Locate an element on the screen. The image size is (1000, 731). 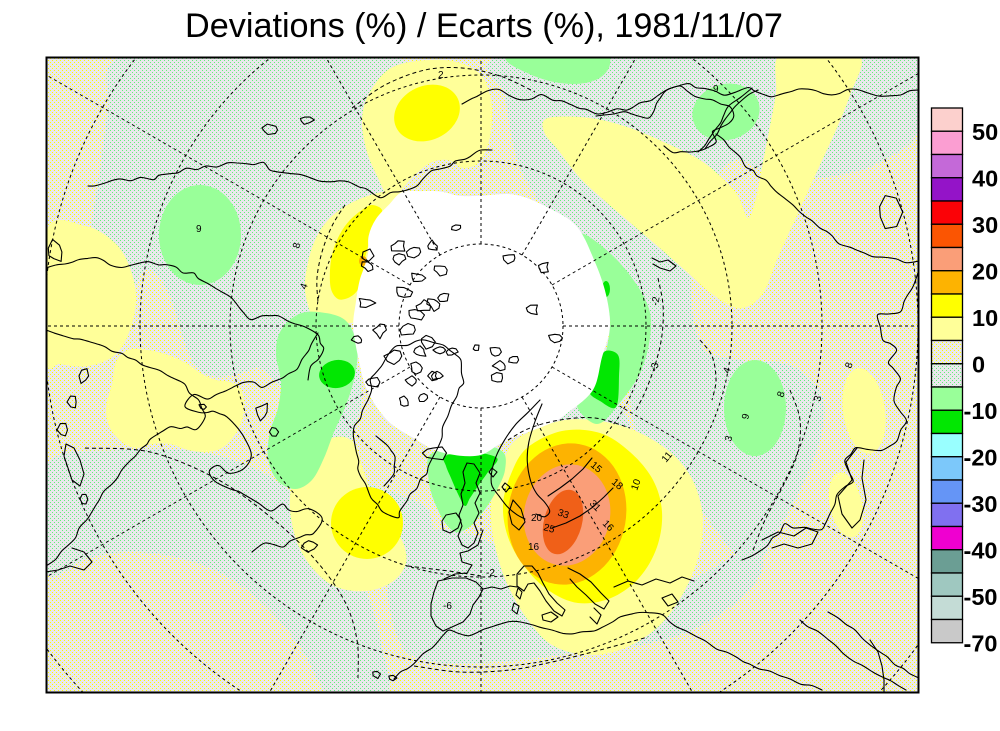
svg-text: 16 is located at coordinates (534, 547).